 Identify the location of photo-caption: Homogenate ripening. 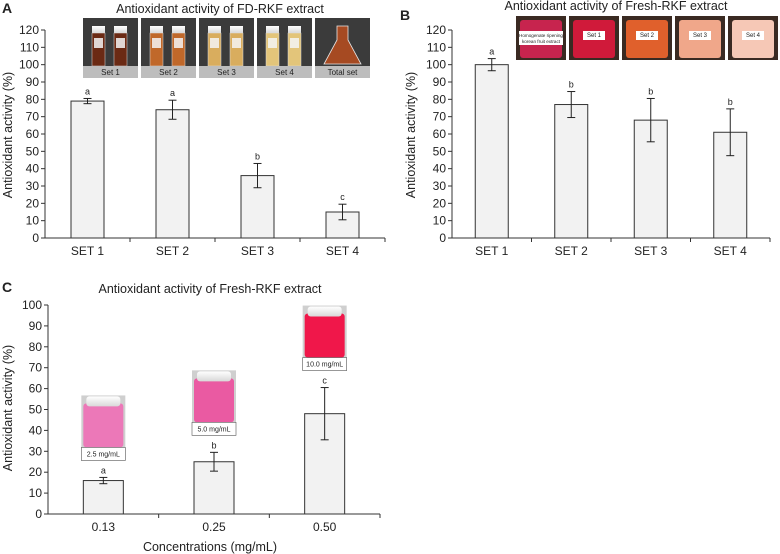
(541, 35).